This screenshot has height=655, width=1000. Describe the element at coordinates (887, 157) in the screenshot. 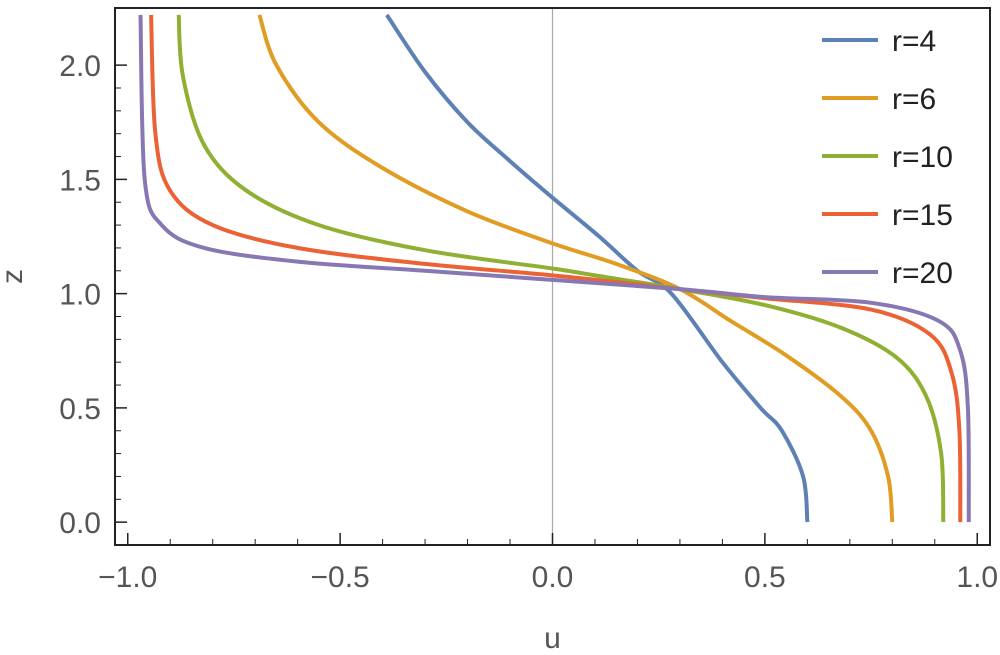

I see `legend: r=4 r=6 r=10 r=15 r=20` at that location.